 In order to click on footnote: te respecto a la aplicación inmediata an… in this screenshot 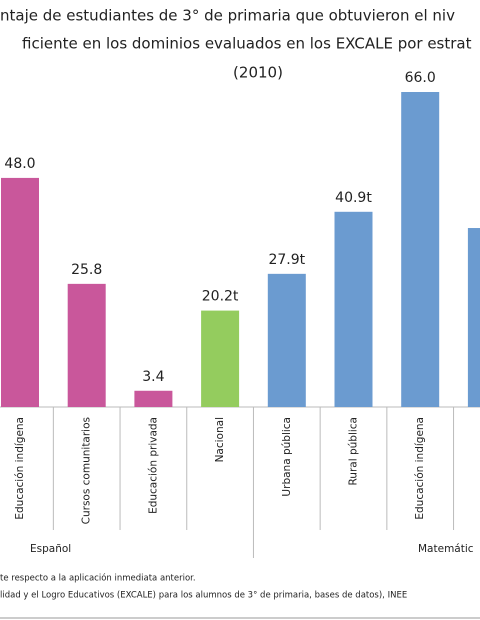, I will do `click(98, 578)`.